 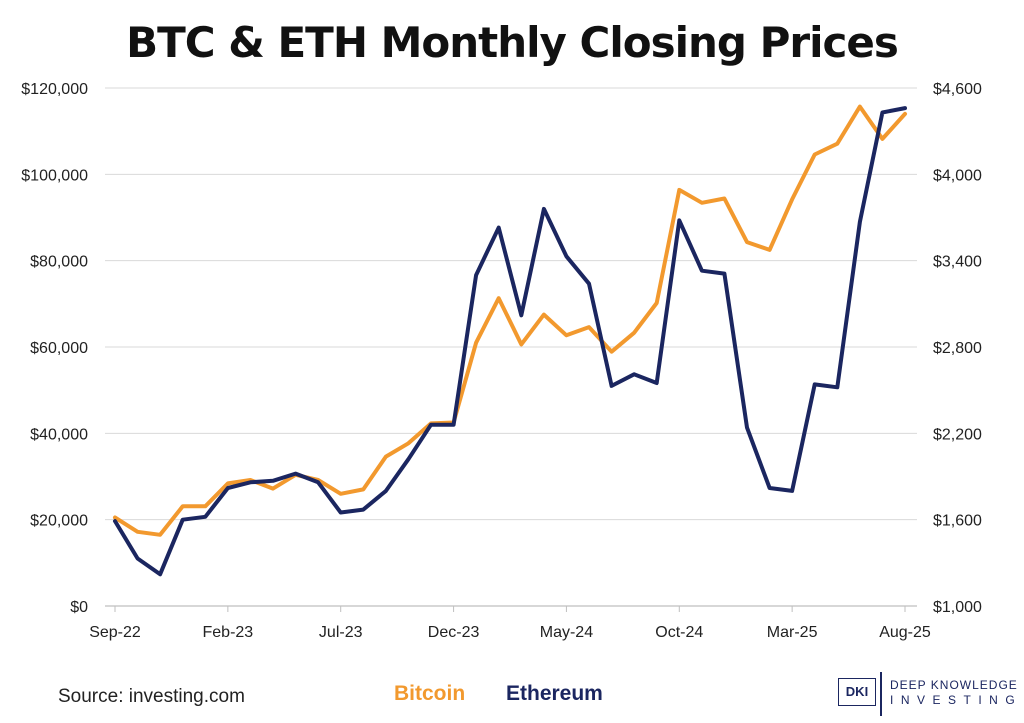 What do you see at coordinates (79, 607) in the screenshot?
I see `left-tick-label: $0` at bounding box center [79, 607].